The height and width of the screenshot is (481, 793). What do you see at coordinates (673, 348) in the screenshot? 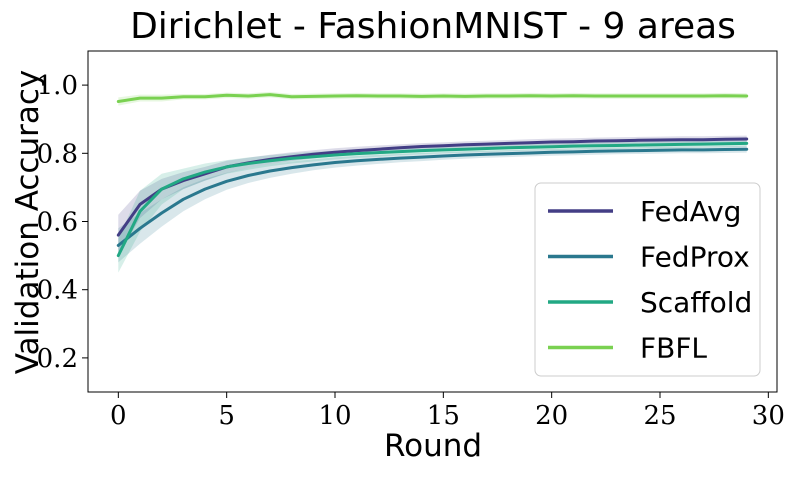
I see `legend-label: FBFL` at bounding box center [673, 348].